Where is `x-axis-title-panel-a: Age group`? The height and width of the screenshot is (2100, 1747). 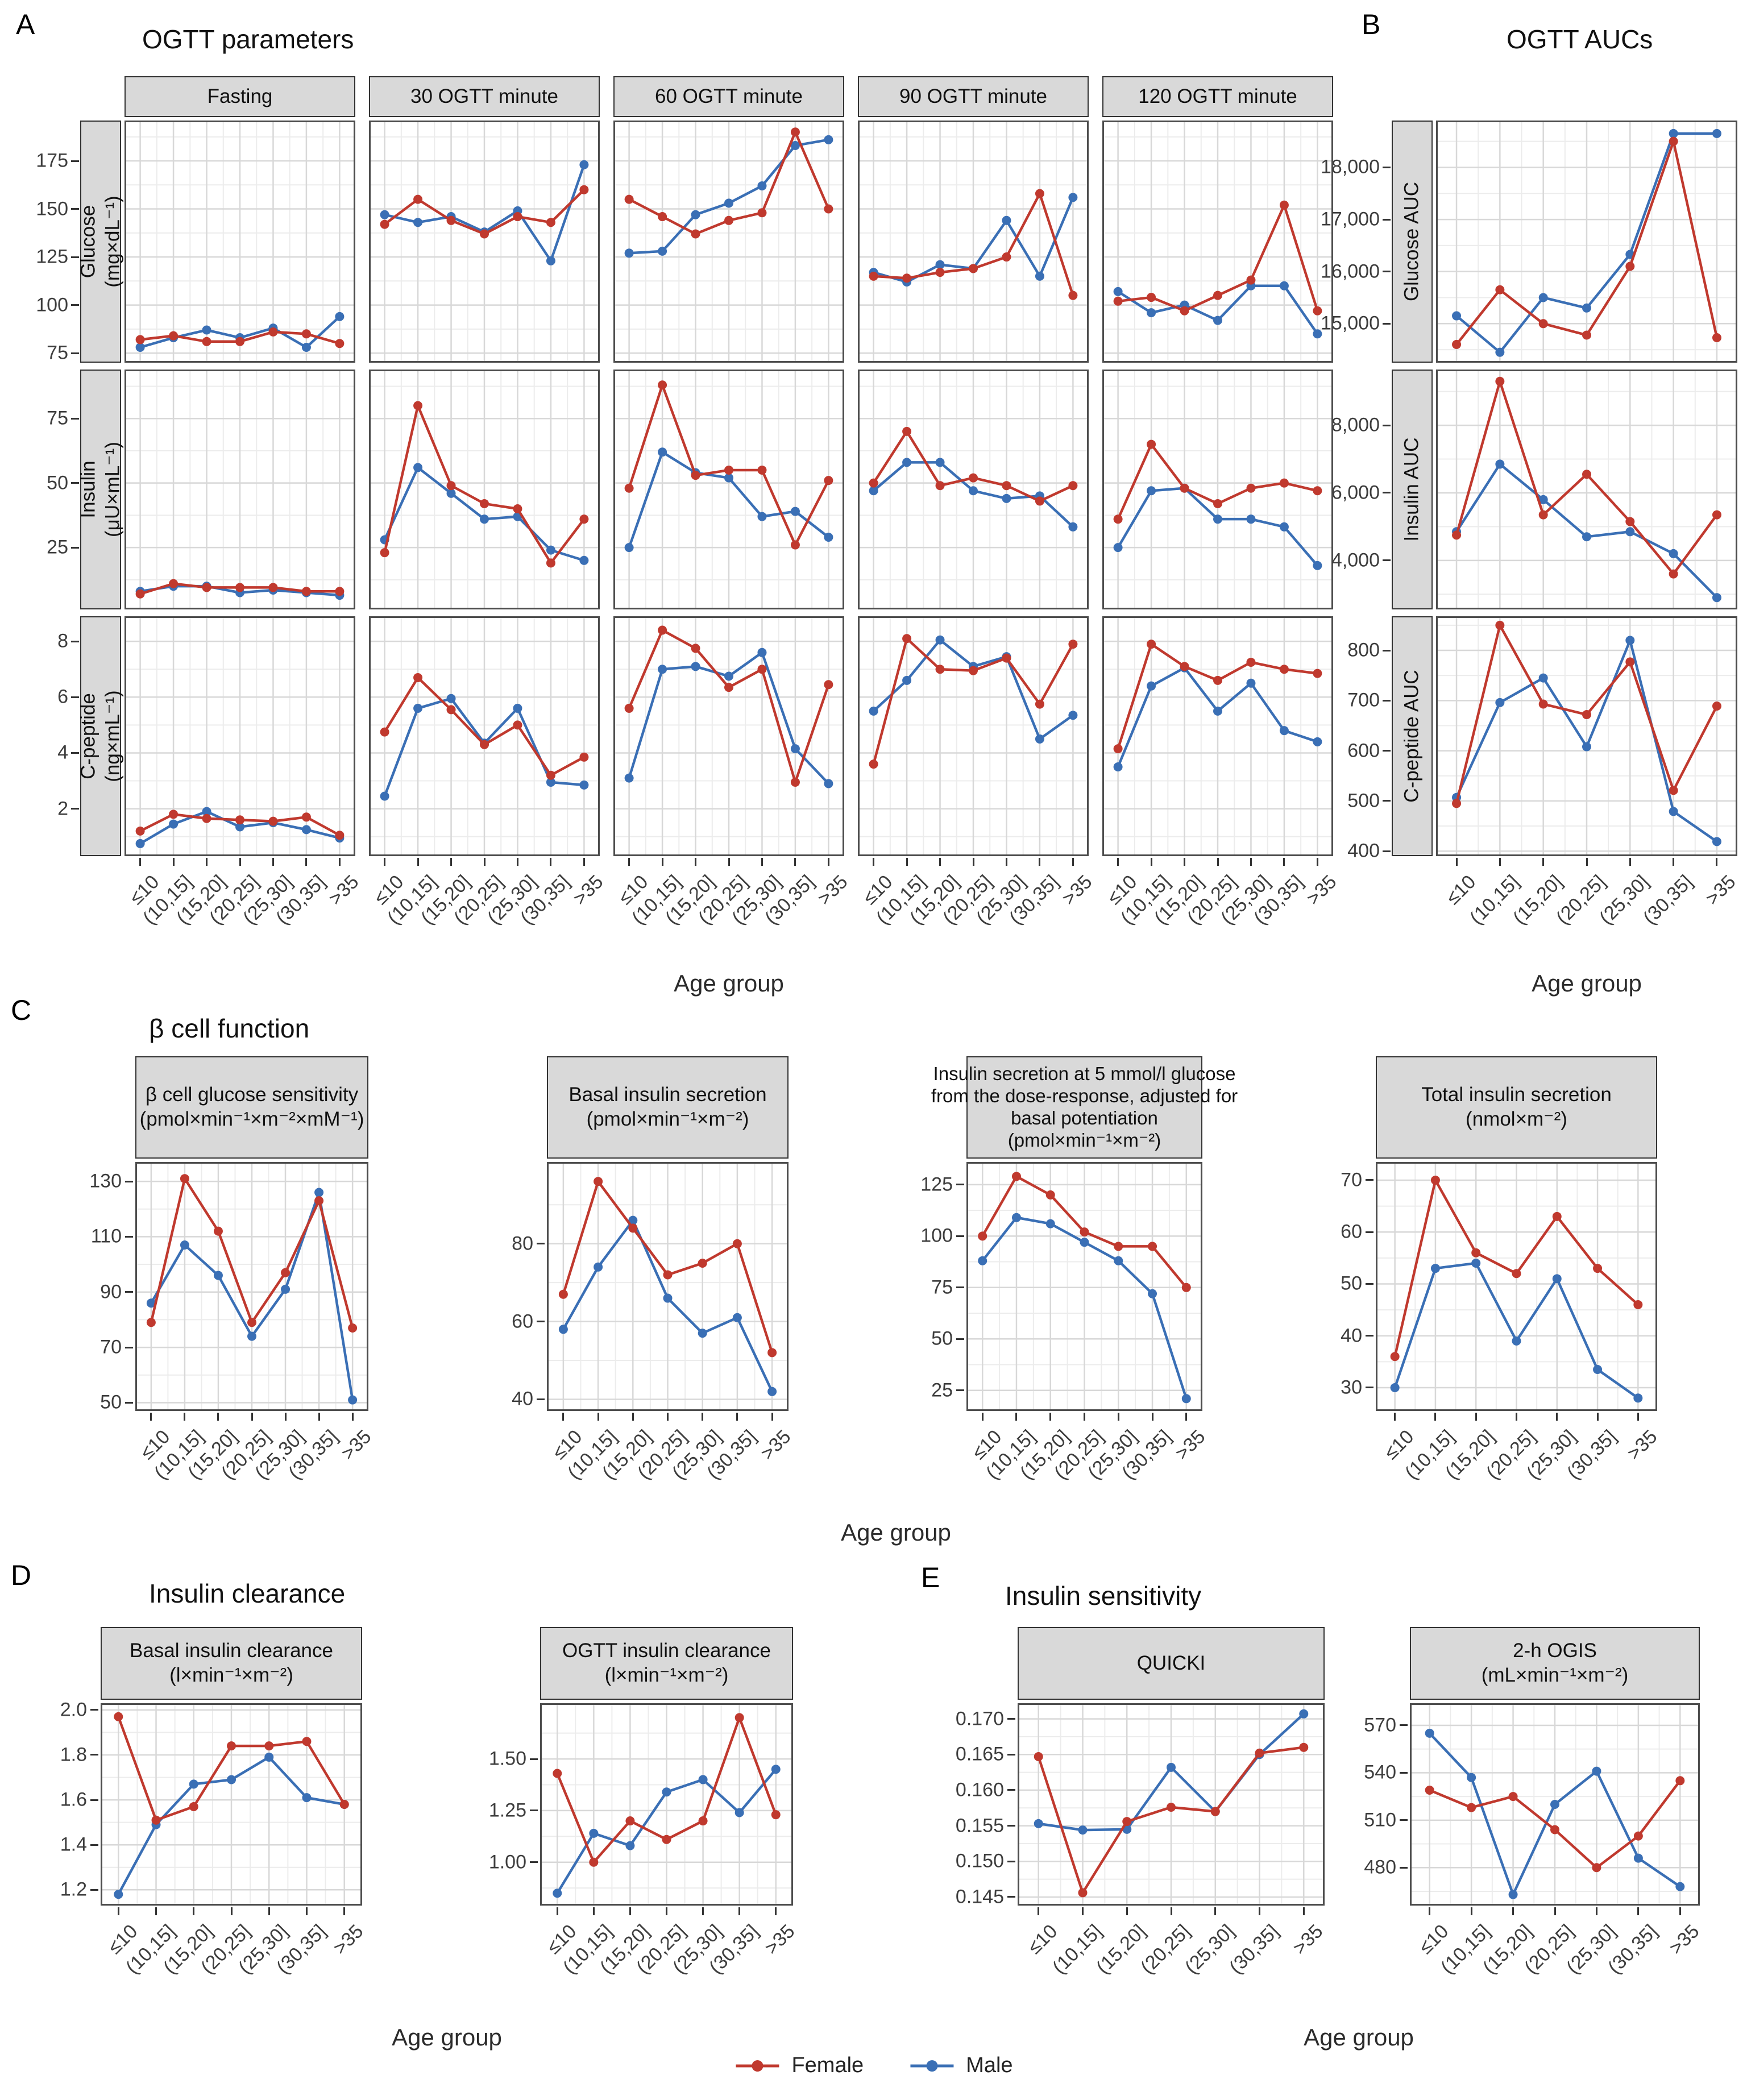
x-axis-title-panel-a: Age group is located at coordinates (729, 983).